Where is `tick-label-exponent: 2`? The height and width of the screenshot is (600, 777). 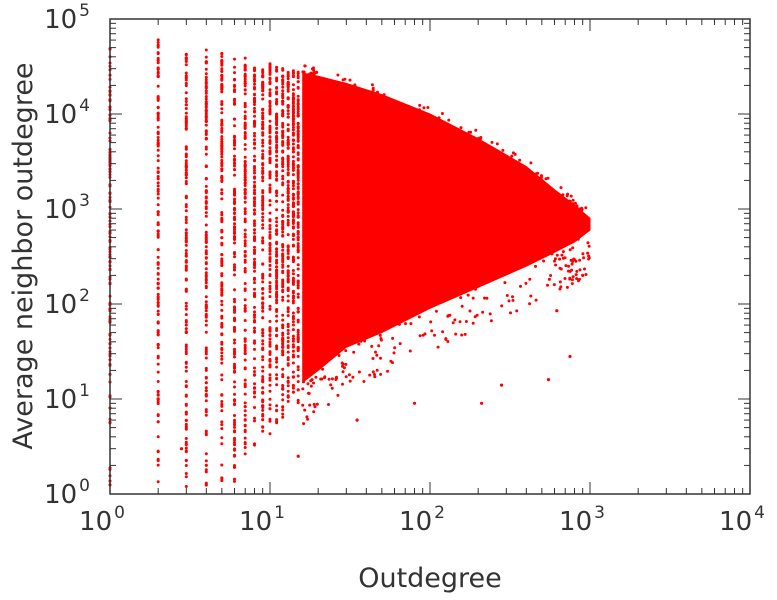 tick-label-exponent: 2 is located at coordinates (84, 296).